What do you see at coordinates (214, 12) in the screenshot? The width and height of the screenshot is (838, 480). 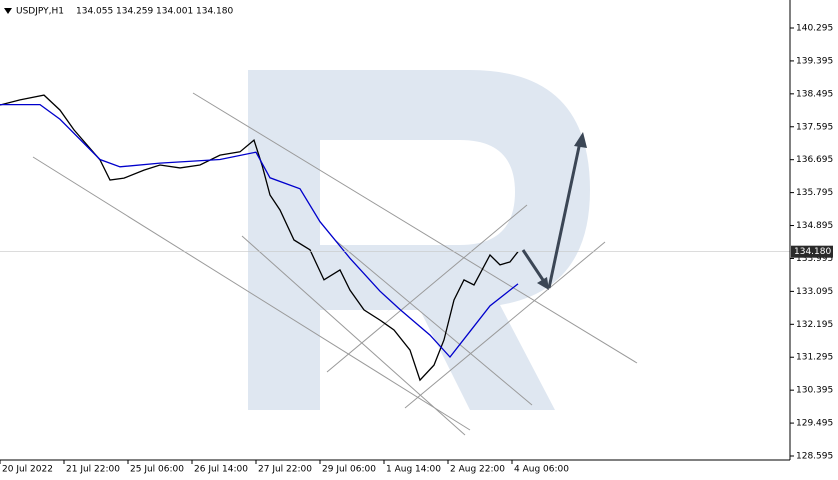 I see `header-value: 134.180` at bounding box center [214, 12].